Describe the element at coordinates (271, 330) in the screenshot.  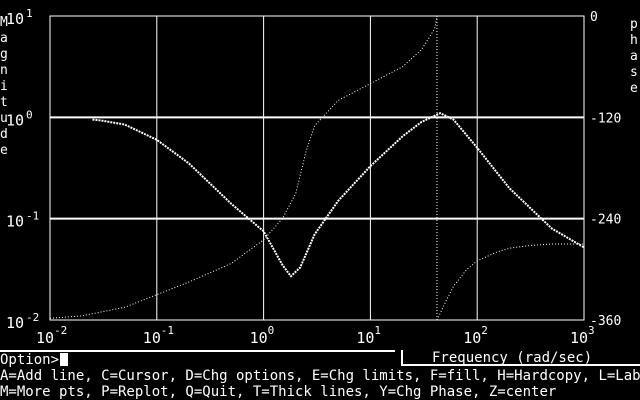
I see `x-tick-exponent: 0` at that location.